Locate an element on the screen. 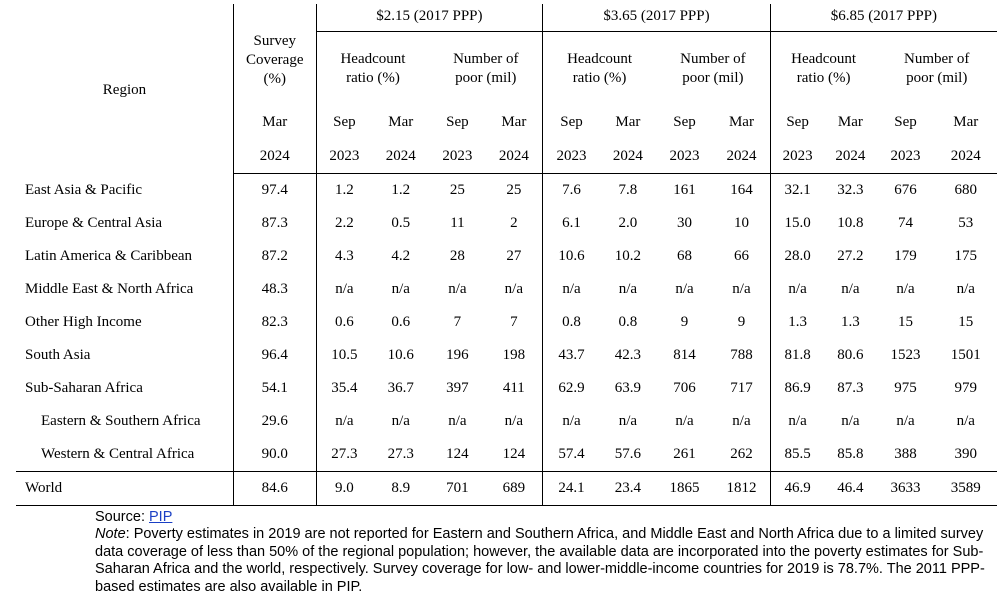  month-label: Sep is located at coordinates (344, 122).